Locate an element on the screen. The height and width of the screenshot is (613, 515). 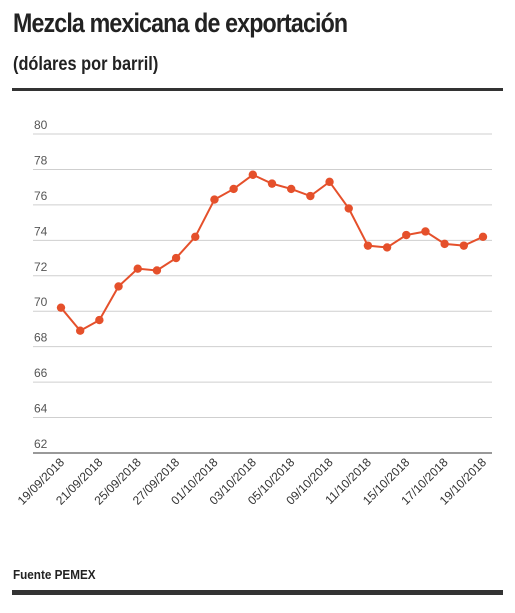
y-tick-label: 68 is located at coordinates (41, 338).